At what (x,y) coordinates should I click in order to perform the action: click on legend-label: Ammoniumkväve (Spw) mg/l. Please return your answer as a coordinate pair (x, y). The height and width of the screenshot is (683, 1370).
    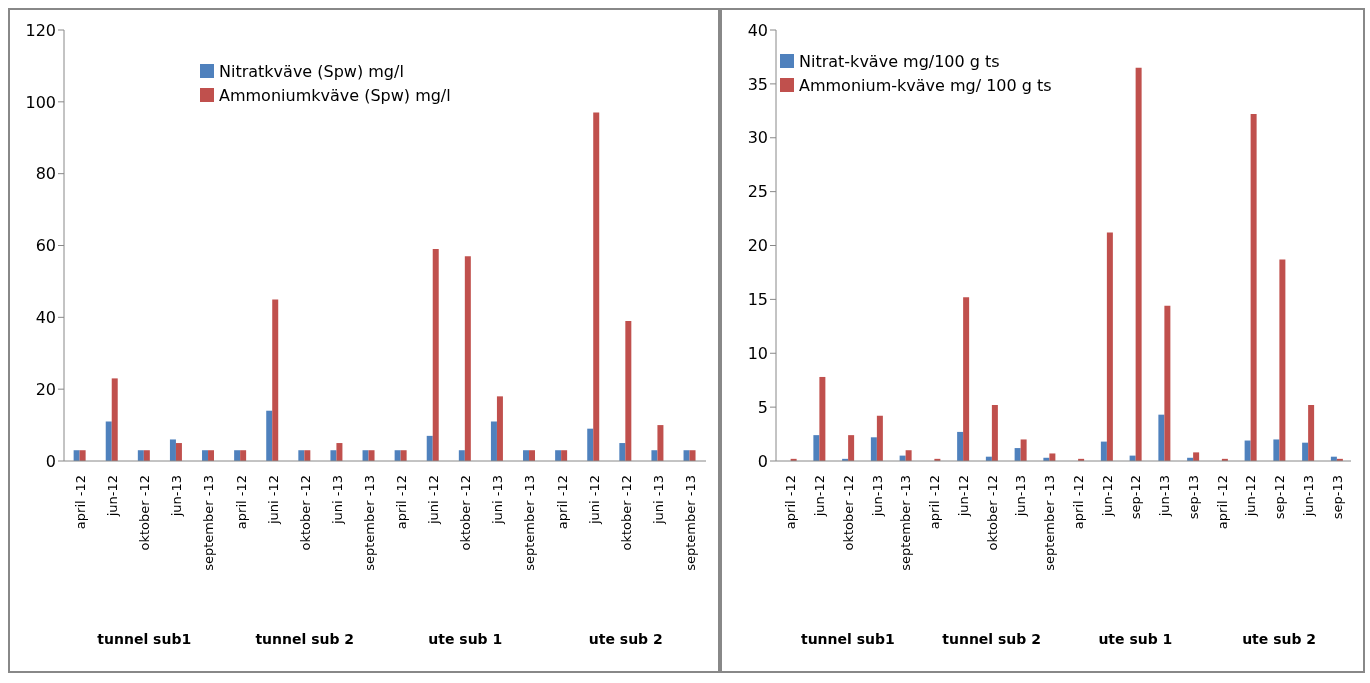
    Looking at the image, I should click on (335, 95).